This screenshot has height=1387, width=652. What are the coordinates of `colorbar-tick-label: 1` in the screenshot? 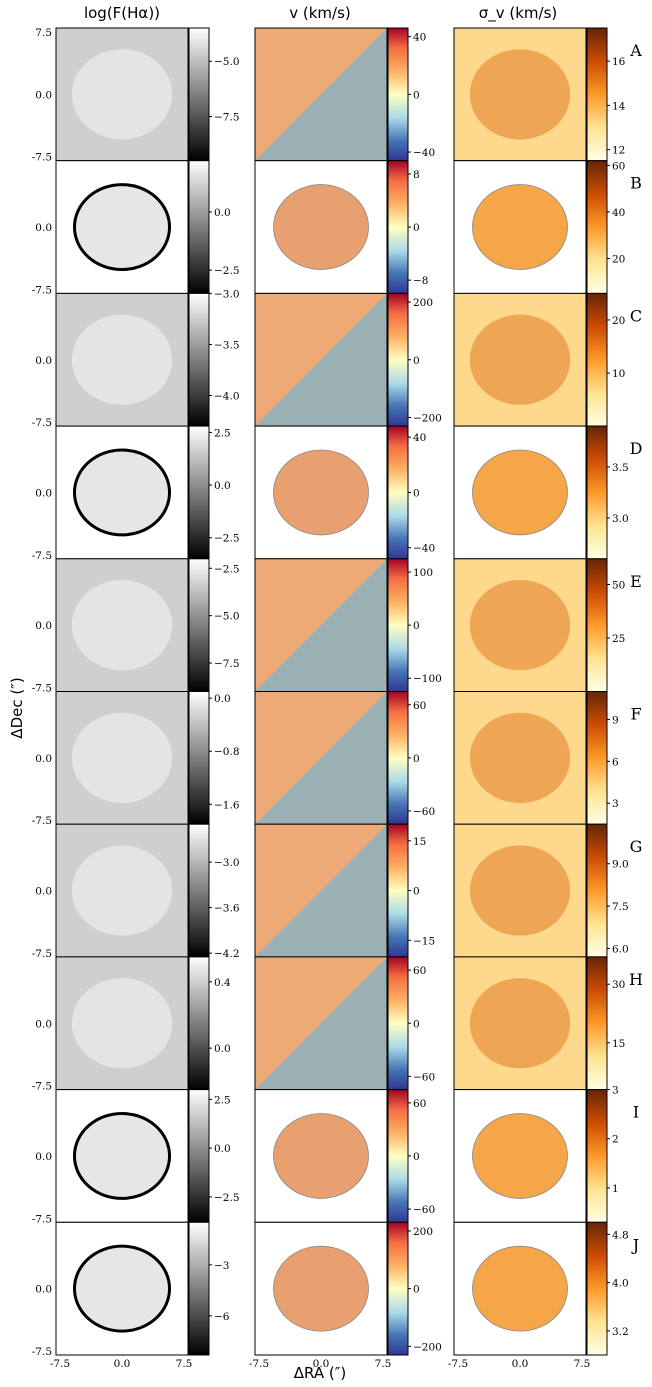 It's located at (615, 1189).